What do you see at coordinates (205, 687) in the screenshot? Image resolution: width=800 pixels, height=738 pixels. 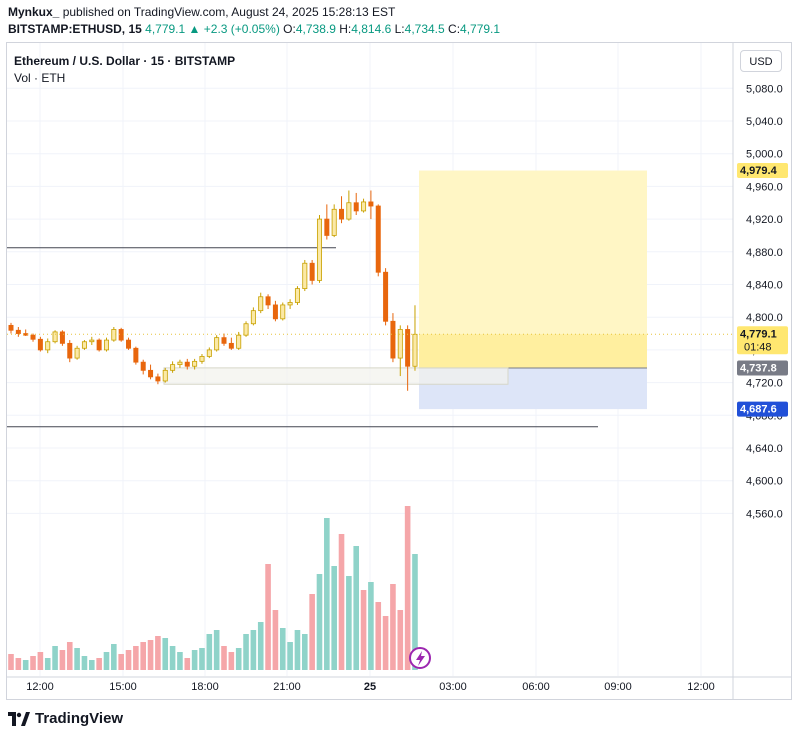 I see `x-tick-label: 18:00` at bounding box center [205, 687].